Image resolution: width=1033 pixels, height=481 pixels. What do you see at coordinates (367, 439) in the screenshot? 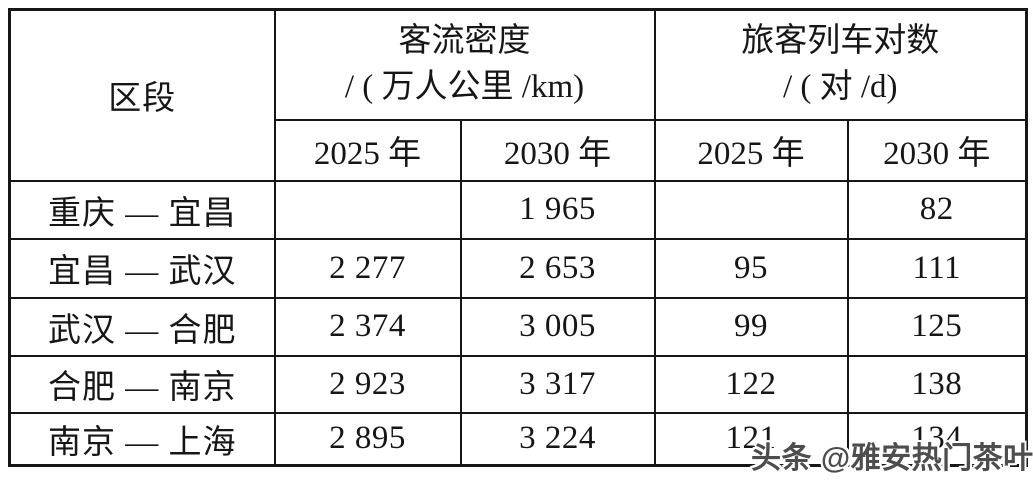
I see `cell-density-2025: 2 895` at bounding box center [367, 439].